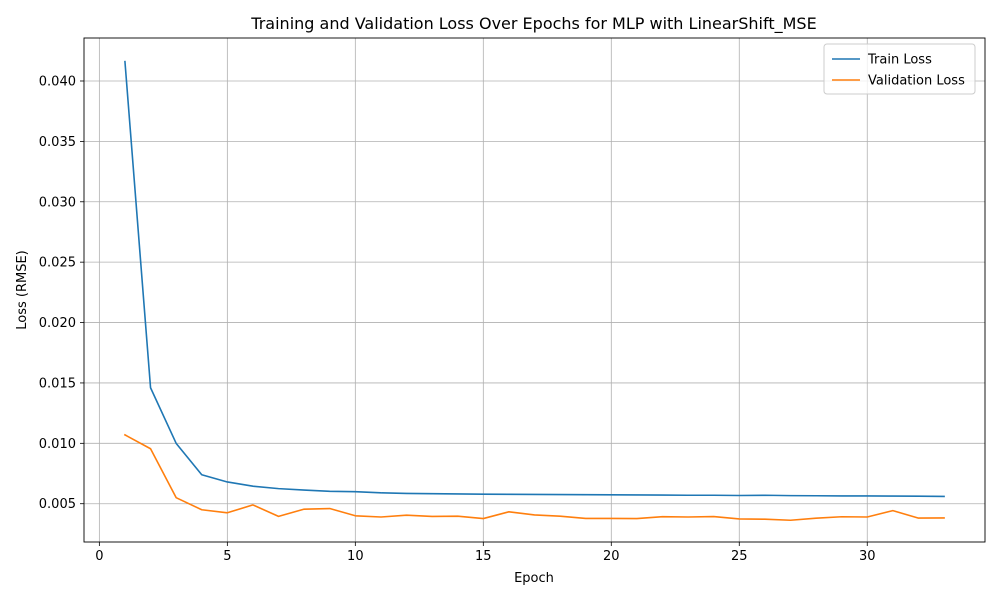 This screenshot has width=1000, height=604. Describe the element at coordinates (483, 556) in the screenshot. I see `x-tick-label: 15` at that location.